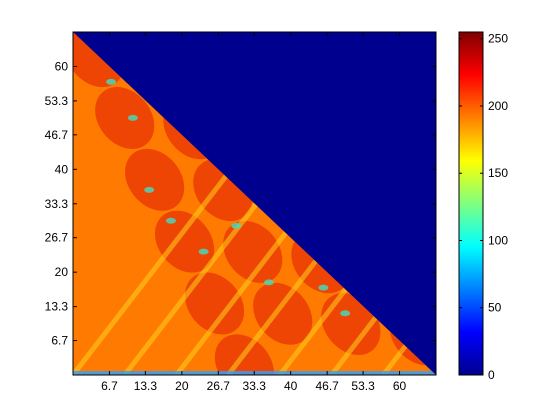 Image resolution: width=560 pixels, height=420 pixels. I want to click on colorbar, so click(471, 203).